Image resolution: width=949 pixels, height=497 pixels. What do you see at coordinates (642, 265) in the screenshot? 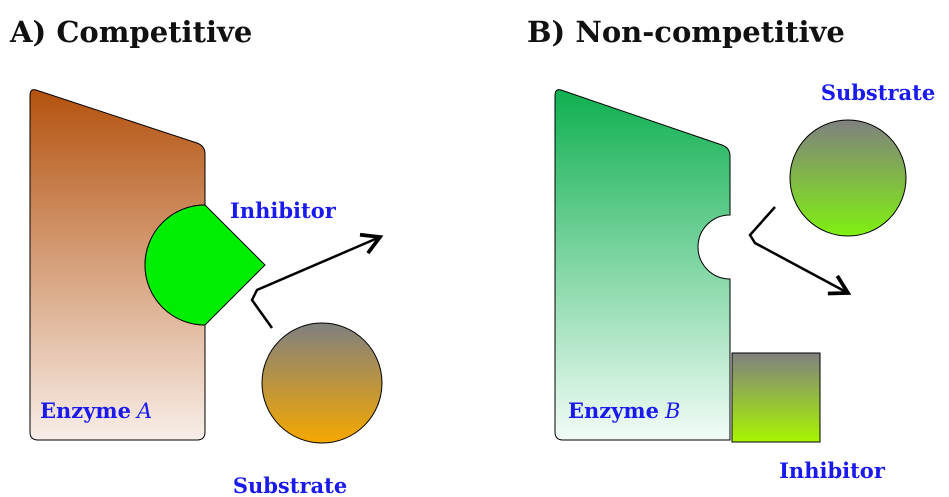
I see `enzyme` at bounding box center [642, 265].